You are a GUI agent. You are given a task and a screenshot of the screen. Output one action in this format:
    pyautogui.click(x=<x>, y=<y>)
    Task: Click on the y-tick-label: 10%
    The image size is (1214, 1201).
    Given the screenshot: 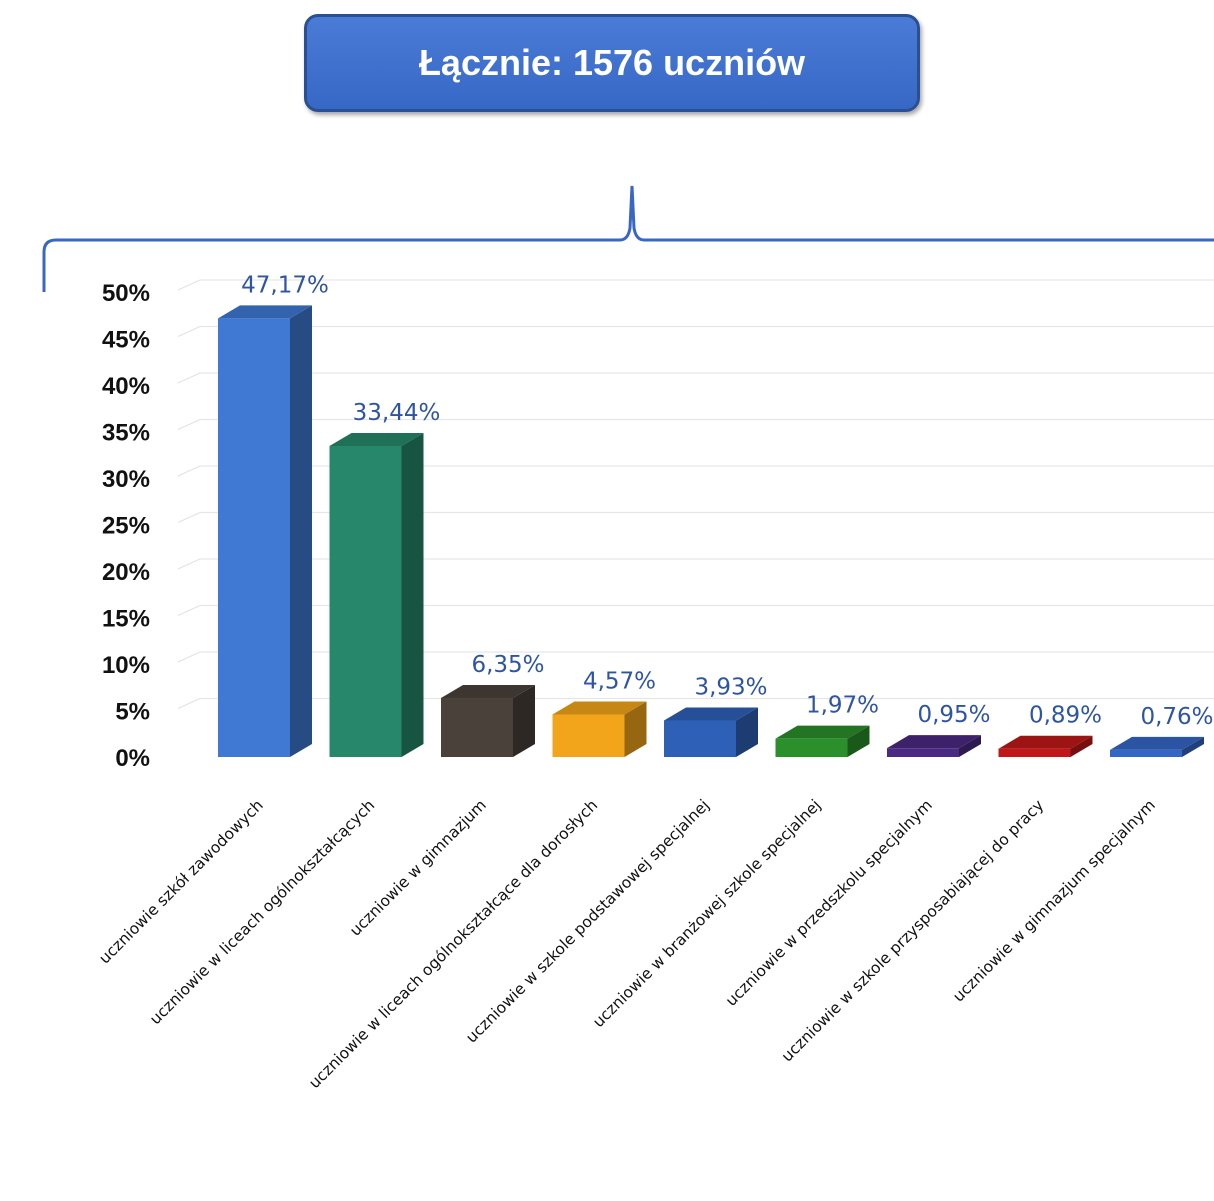 What is the action you would take?
    pyautogui.click(x=126, y=665)
    